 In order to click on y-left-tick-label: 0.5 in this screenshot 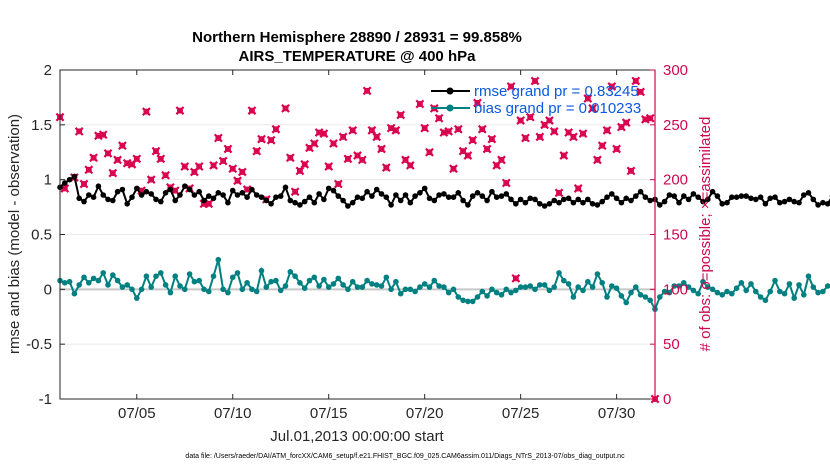, I will do `click(41, 235)`.